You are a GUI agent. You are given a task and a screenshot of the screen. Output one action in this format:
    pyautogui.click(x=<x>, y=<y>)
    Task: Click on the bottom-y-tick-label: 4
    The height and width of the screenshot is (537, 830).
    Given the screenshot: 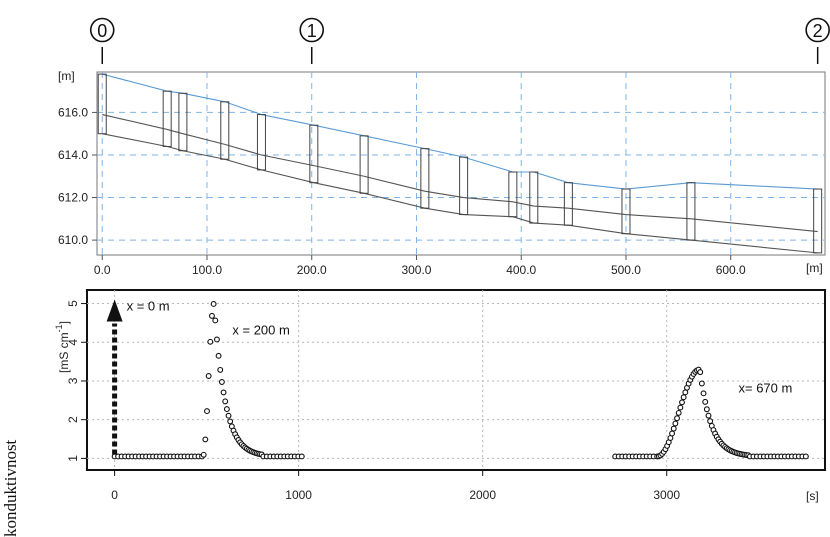 What is the action you would take?
    pyautogui.click(x=73, y=342)
    